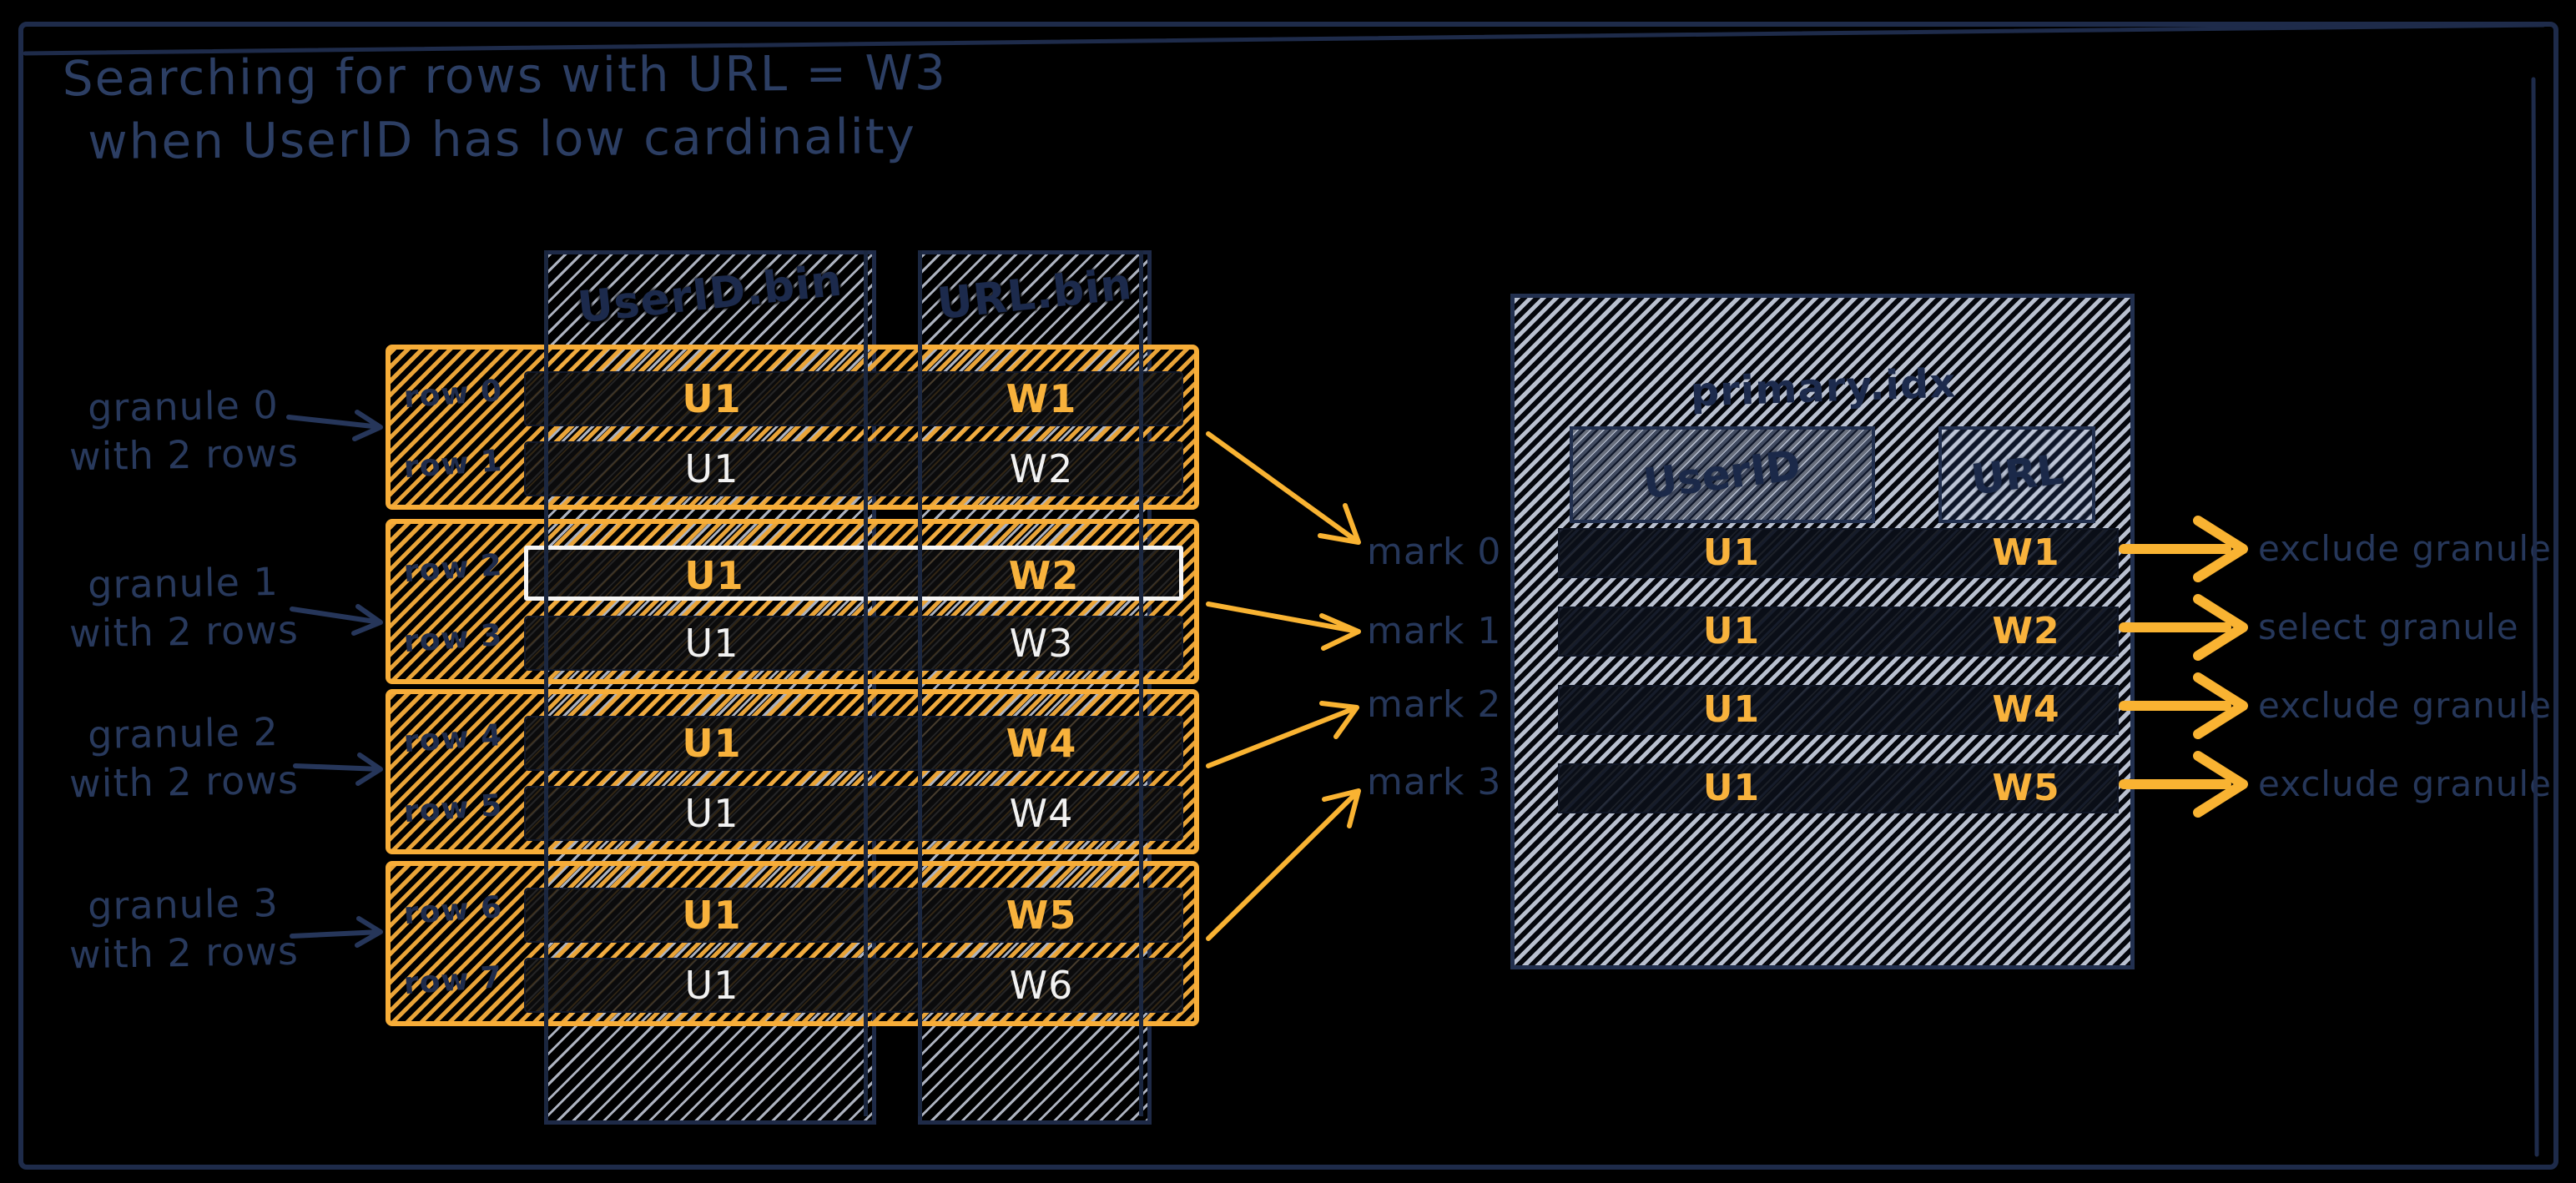  What do you see at coordinates (1041, 644) in the screenshot?
I see `url-value: W3` at bounding box center [1041, 644].